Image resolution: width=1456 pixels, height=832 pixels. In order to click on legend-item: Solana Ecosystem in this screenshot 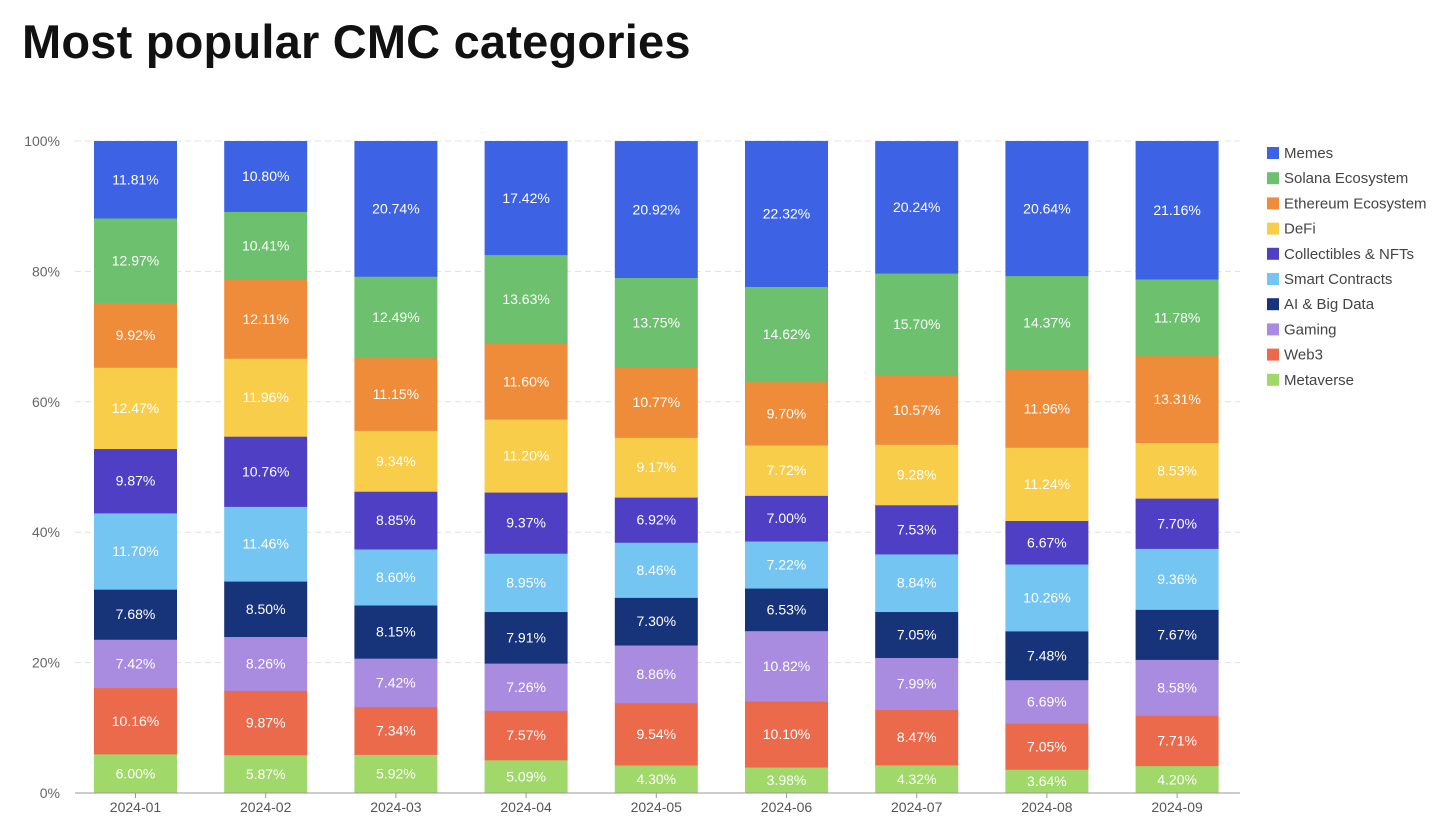, I will do `click(1337, 178)`.